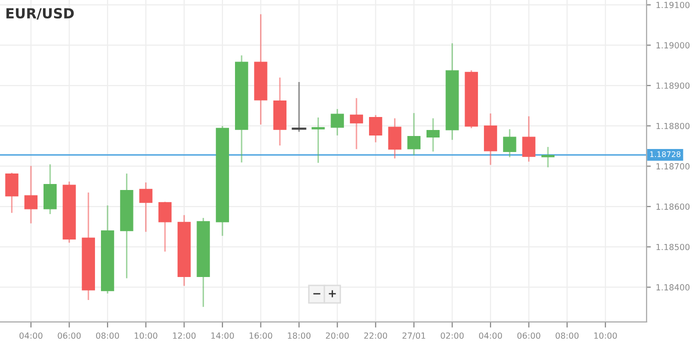 The image size is (699, 345). What do you see at coordinates (673, 207) in the screenshot?
I see `y-tick-label: 1.18600` at bounding box center [673, 207].